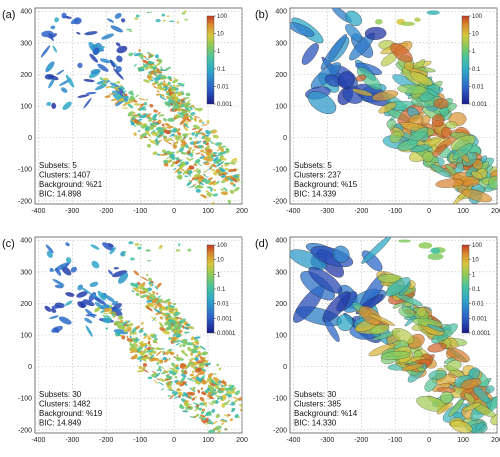 Image resolution: width=500 pixels, height=457 pixels. Describe the element at coordinates (280, 170) in the screenshot. I see `y-tick-label: -100` at that location.